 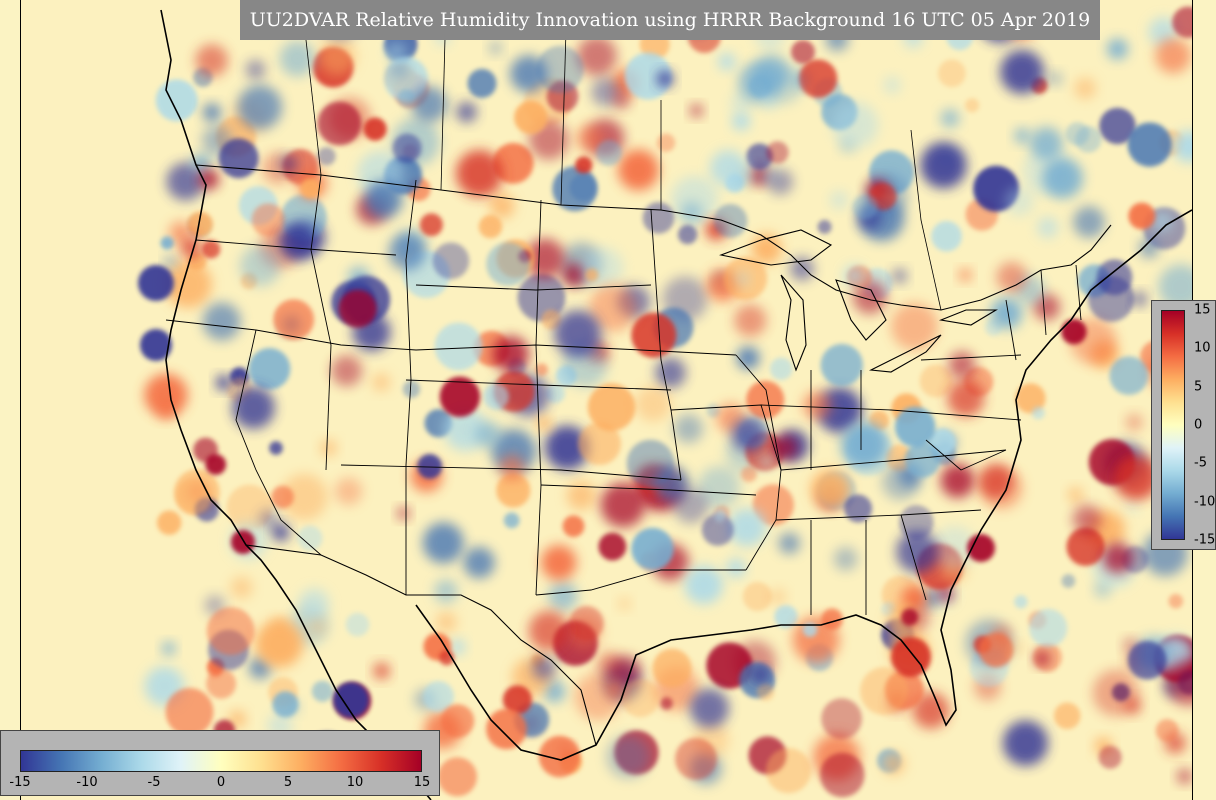 I want to click on lake-erie, so click(x=905, y=353).